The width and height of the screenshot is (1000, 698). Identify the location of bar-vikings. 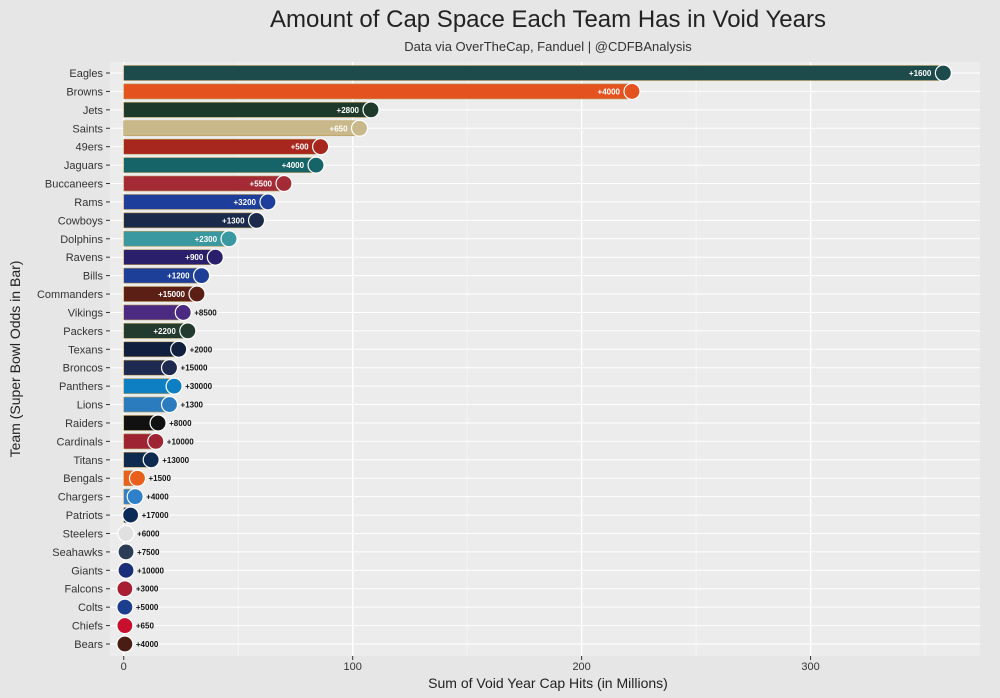
(153, 312).